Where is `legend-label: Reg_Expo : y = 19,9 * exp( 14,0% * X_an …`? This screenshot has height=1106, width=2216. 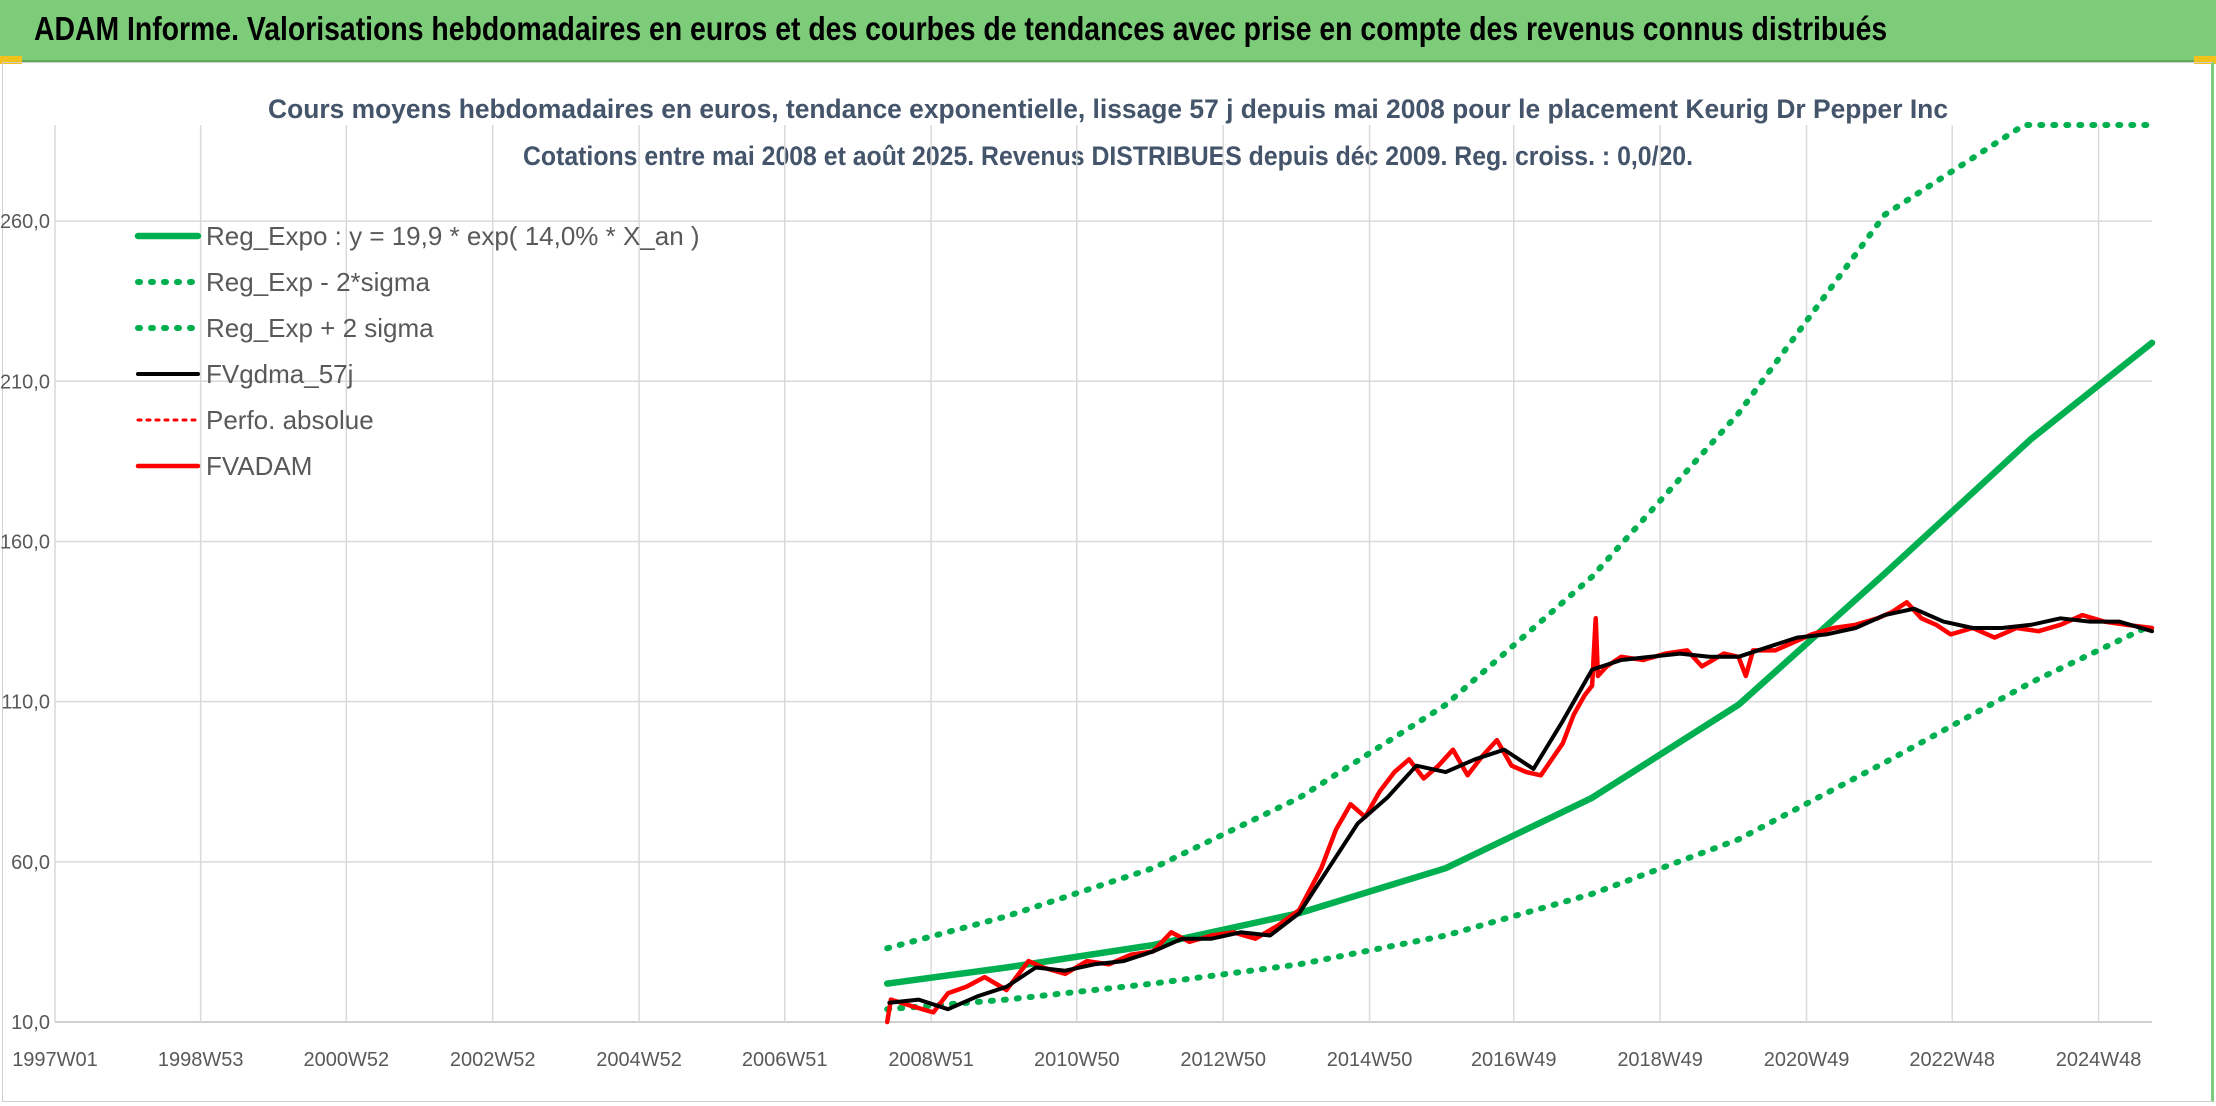 legend-label: Reg_Expo : y = 19,9 * exp( 14,0% * X_an … is located at coordinates (453, 236).